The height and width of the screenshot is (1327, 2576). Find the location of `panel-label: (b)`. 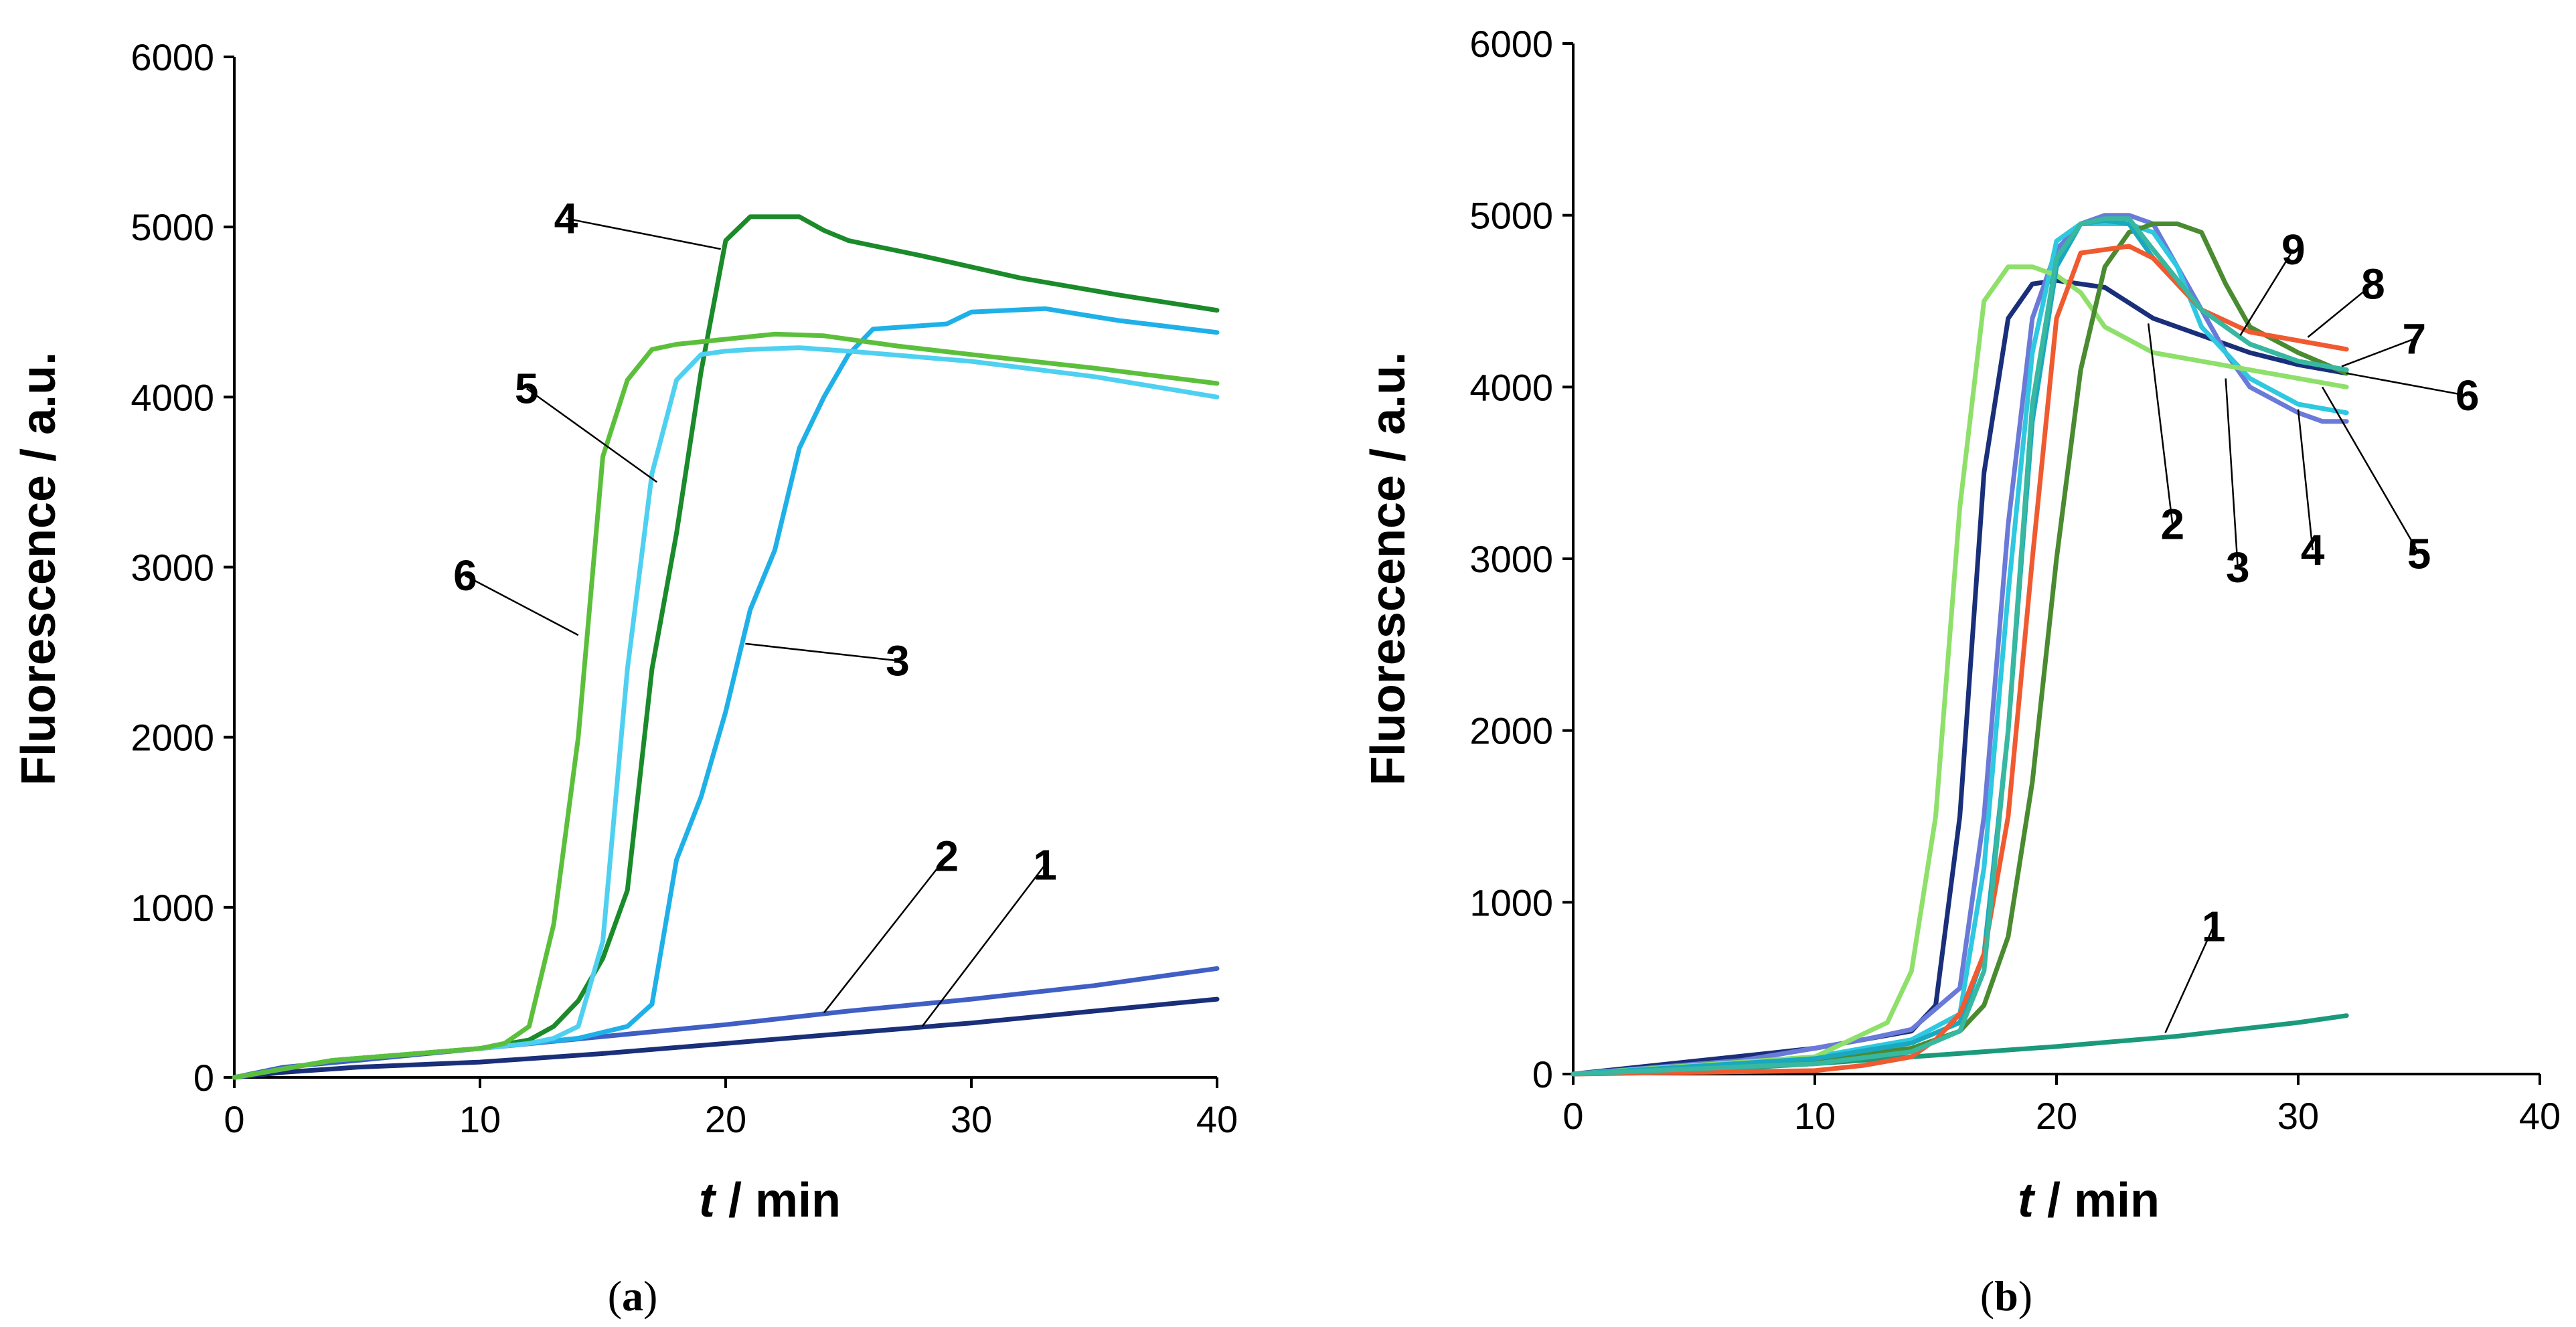

panel-label: (b) is located at coordinates (2006, 1296).